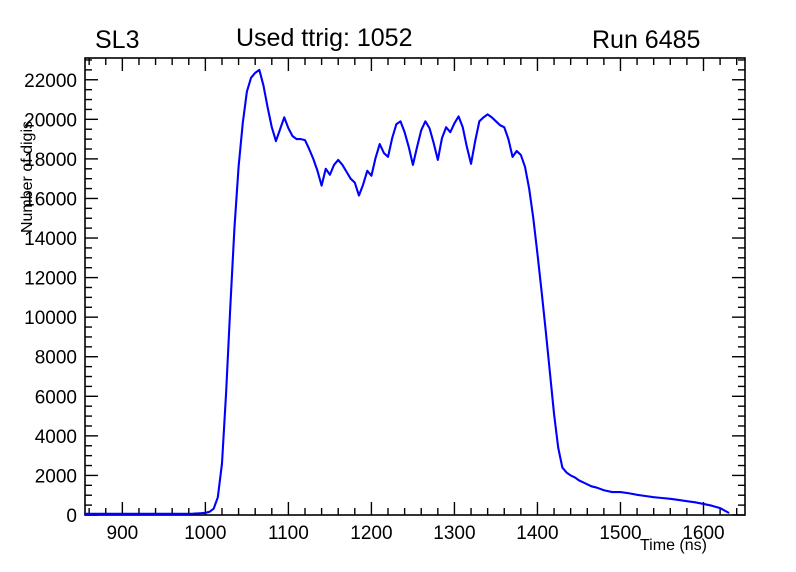 Image resolution: width=796 pixels, height=572 pixels. I want to click on y-tick-label: 0, so click(71, 516).